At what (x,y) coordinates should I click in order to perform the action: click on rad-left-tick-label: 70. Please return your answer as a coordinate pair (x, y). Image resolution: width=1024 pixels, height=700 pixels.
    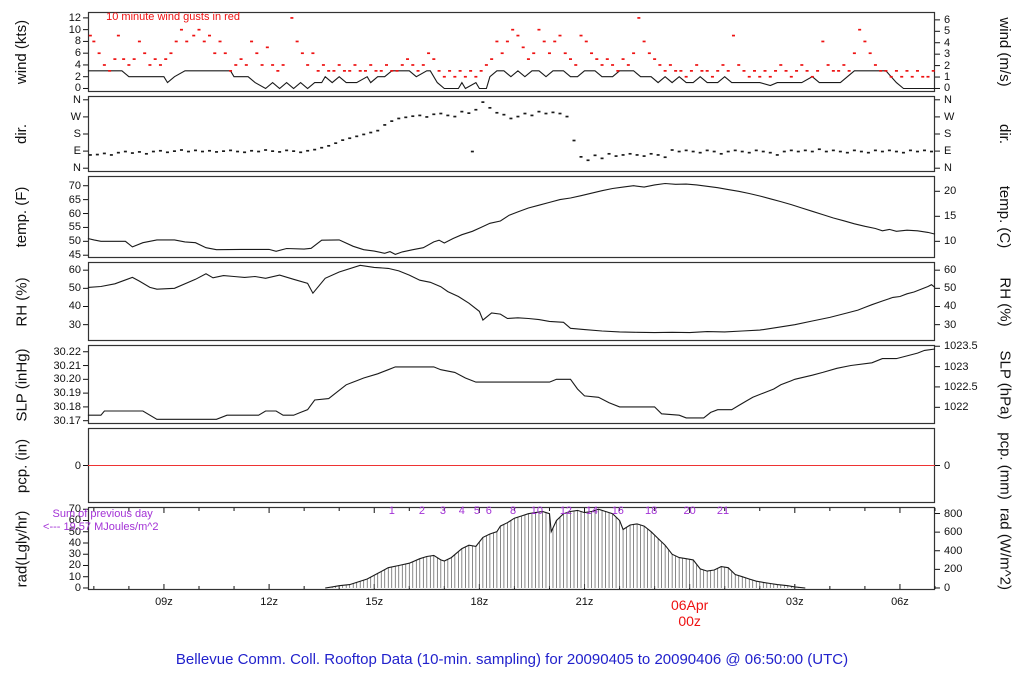
    Looking at the image, I should click on (74, 509).